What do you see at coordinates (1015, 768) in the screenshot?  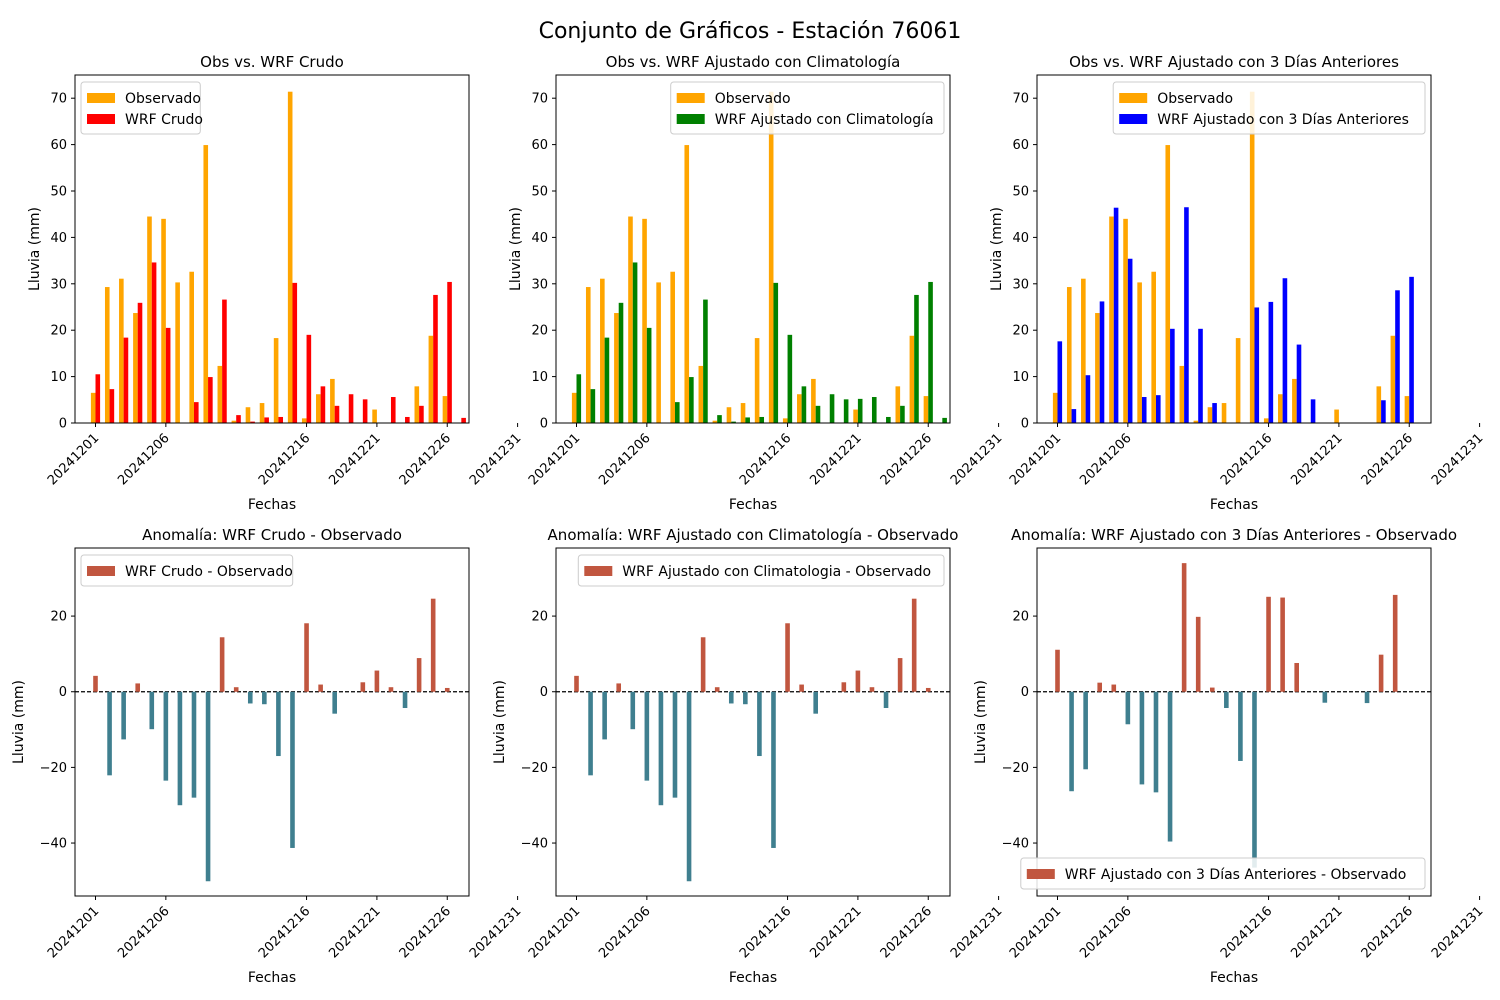 I see `y-tick-label: −20` at bounding box center [1015, 768].